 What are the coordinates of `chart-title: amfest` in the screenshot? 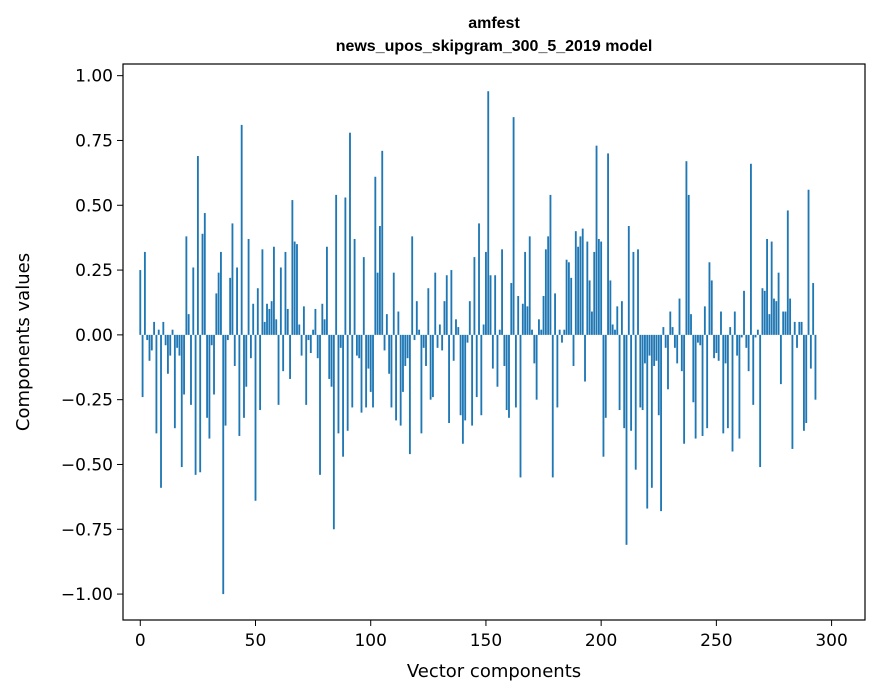 It's located at (494, 23).